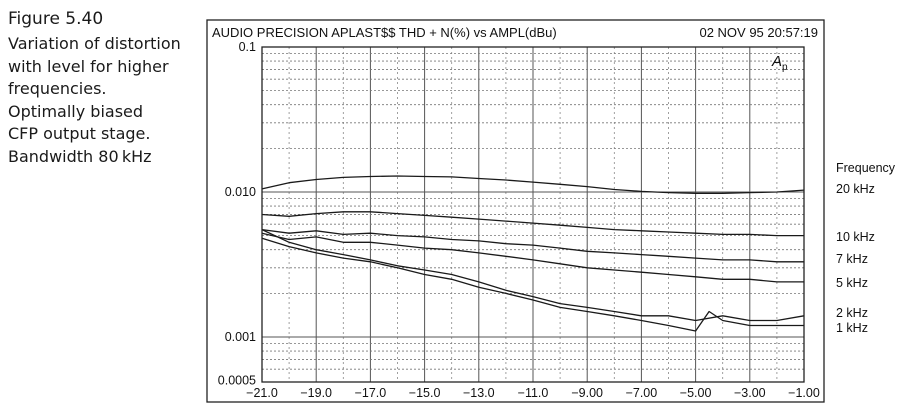 This screenshot has width=919, height=419. I want to click on y-tick-label: 0.1, so click(247, 47).